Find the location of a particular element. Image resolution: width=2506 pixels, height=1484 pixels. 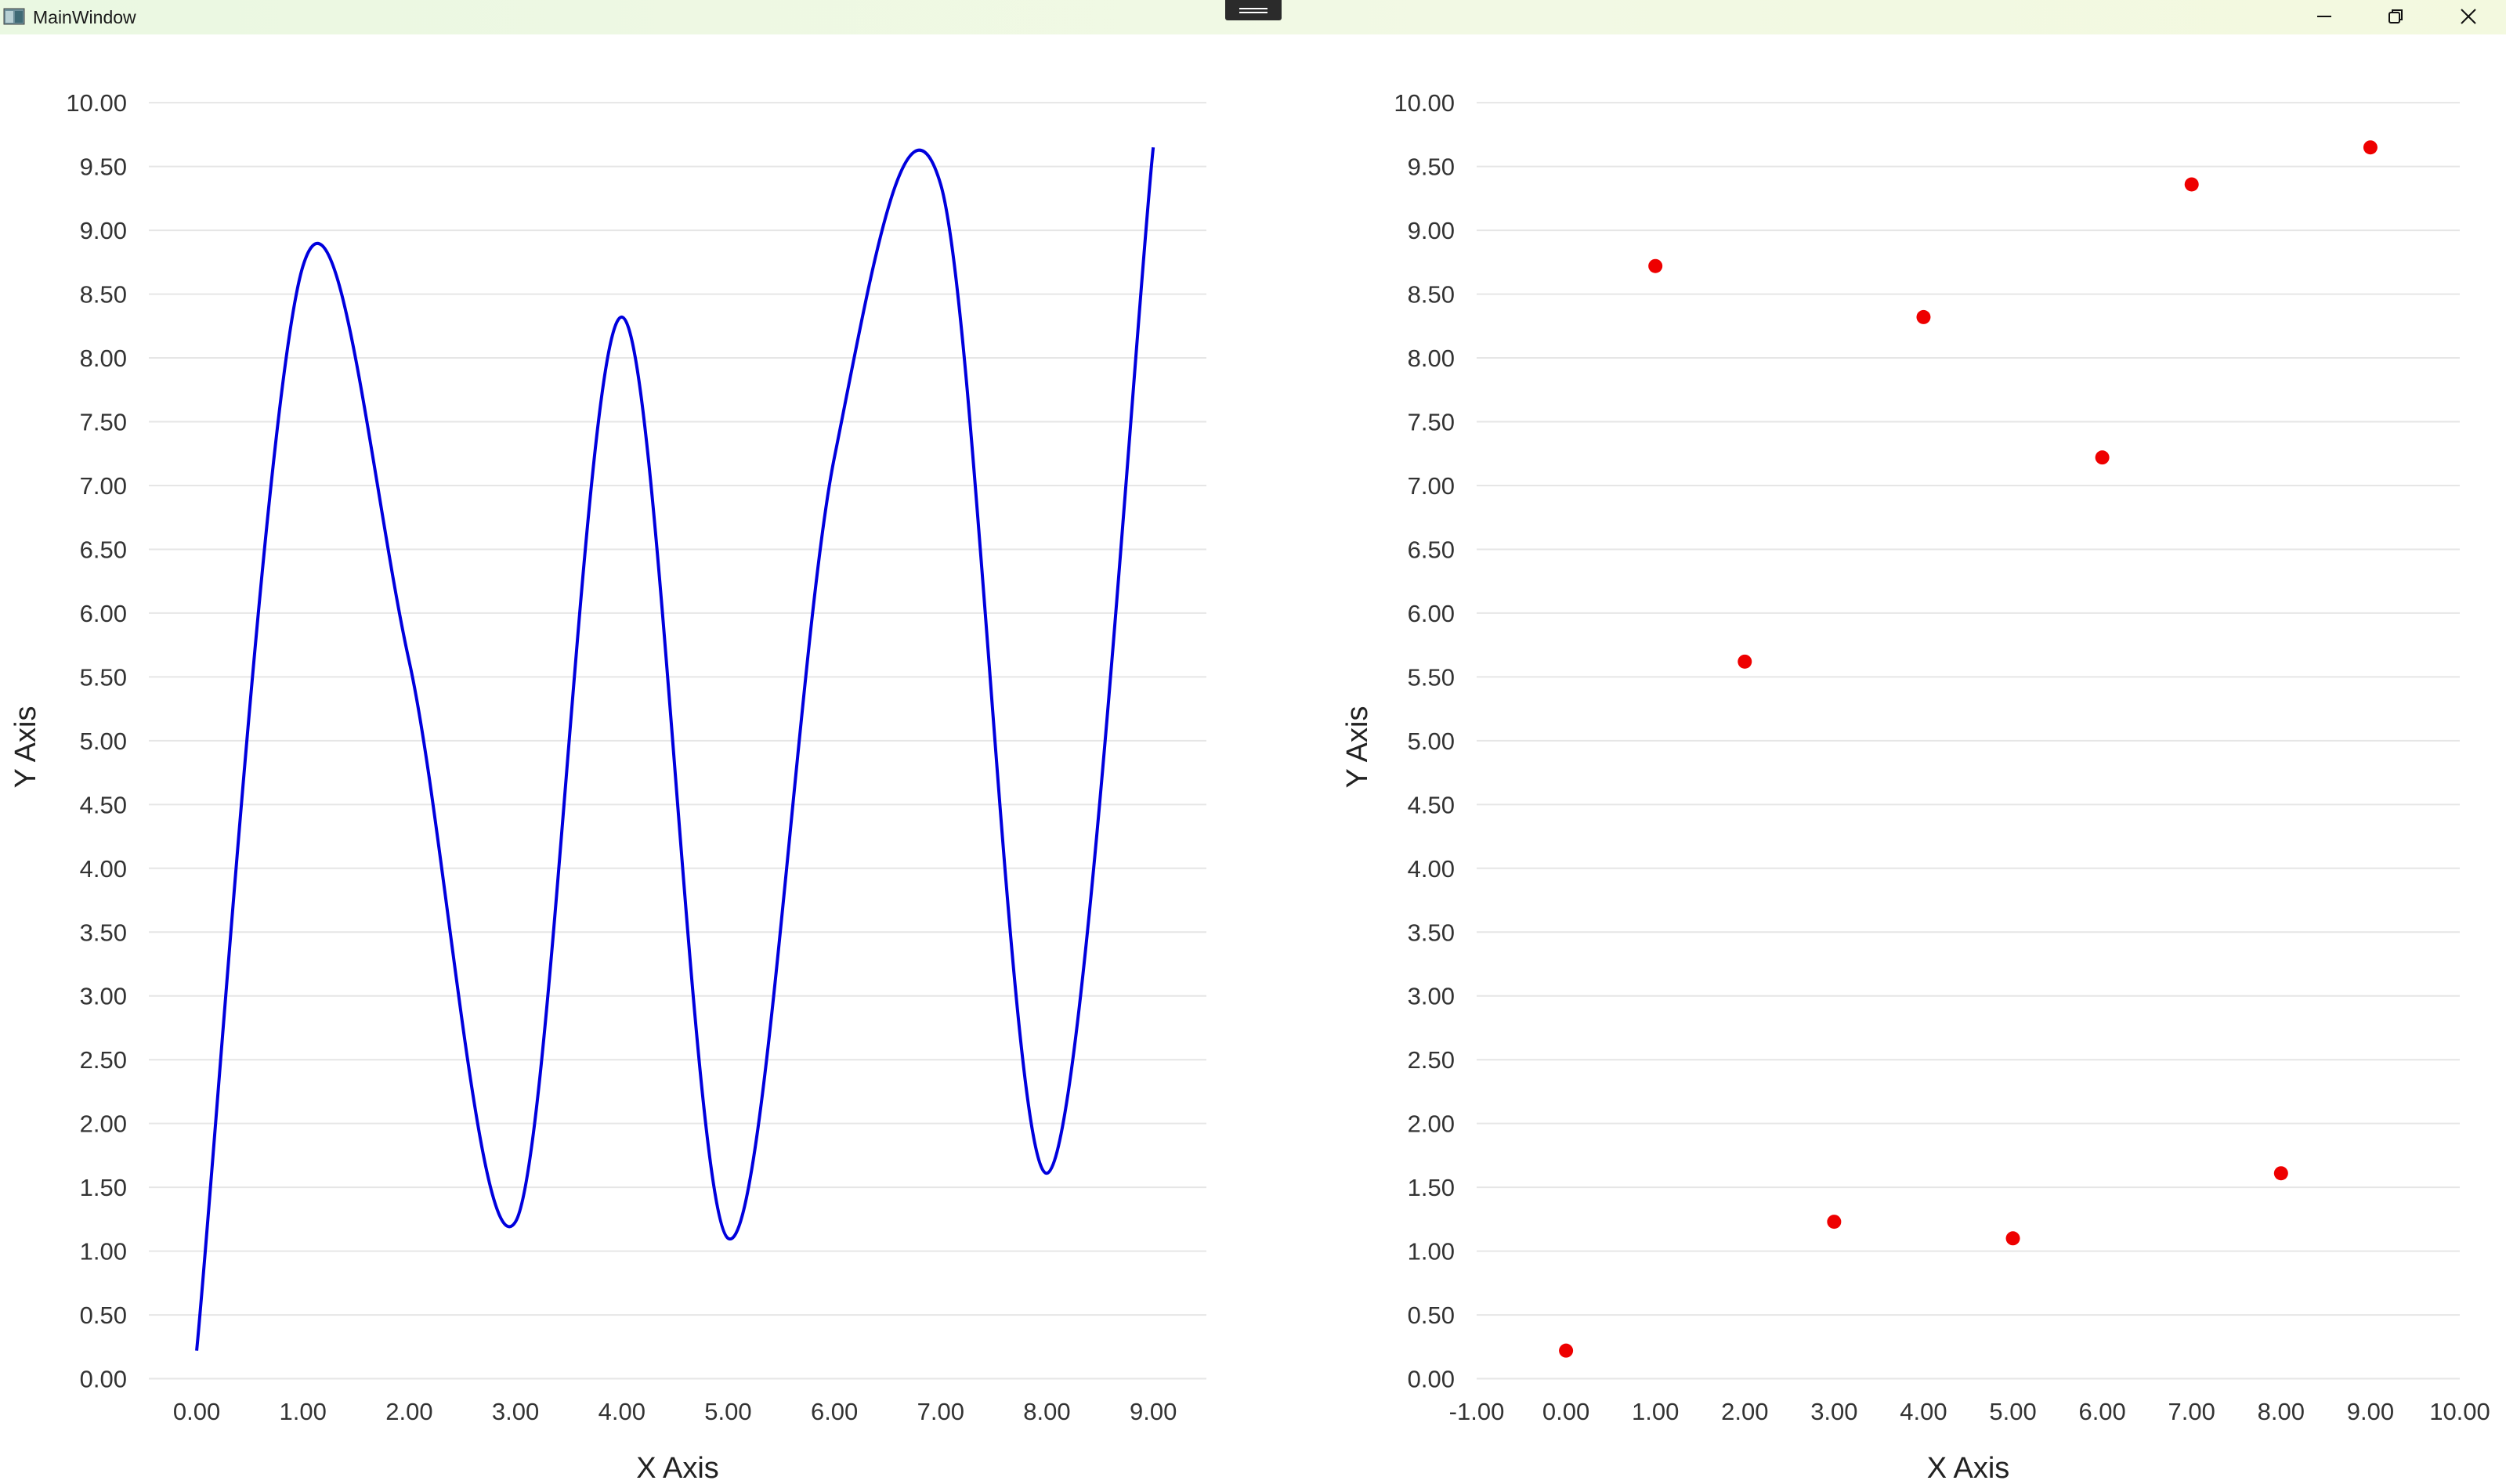

x-tick-label: -1.00 is located at coordinates (1477, 1411).